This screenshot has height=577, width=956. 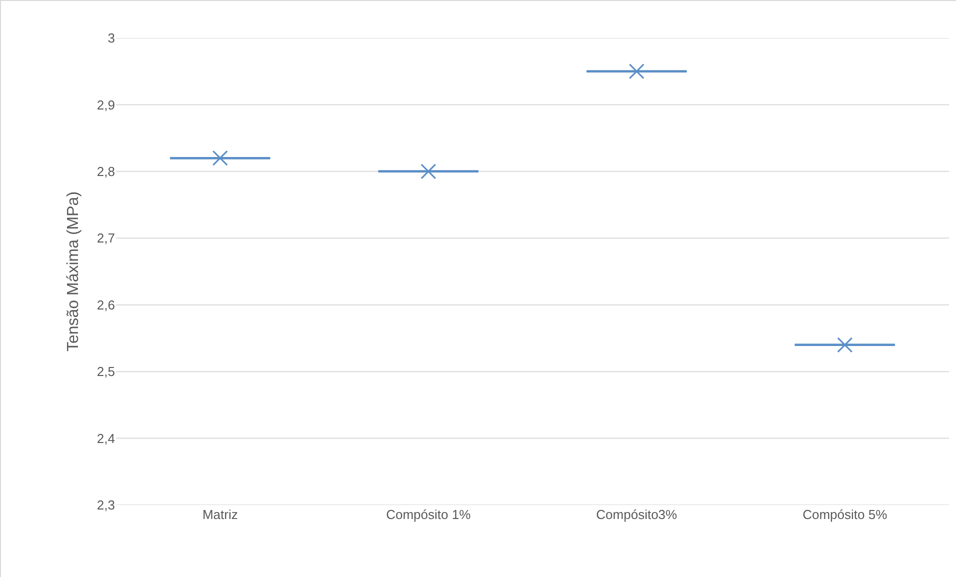 I want to click on y-axis-title: Tensão Máxima (MPa), so click(x=73, y=271).